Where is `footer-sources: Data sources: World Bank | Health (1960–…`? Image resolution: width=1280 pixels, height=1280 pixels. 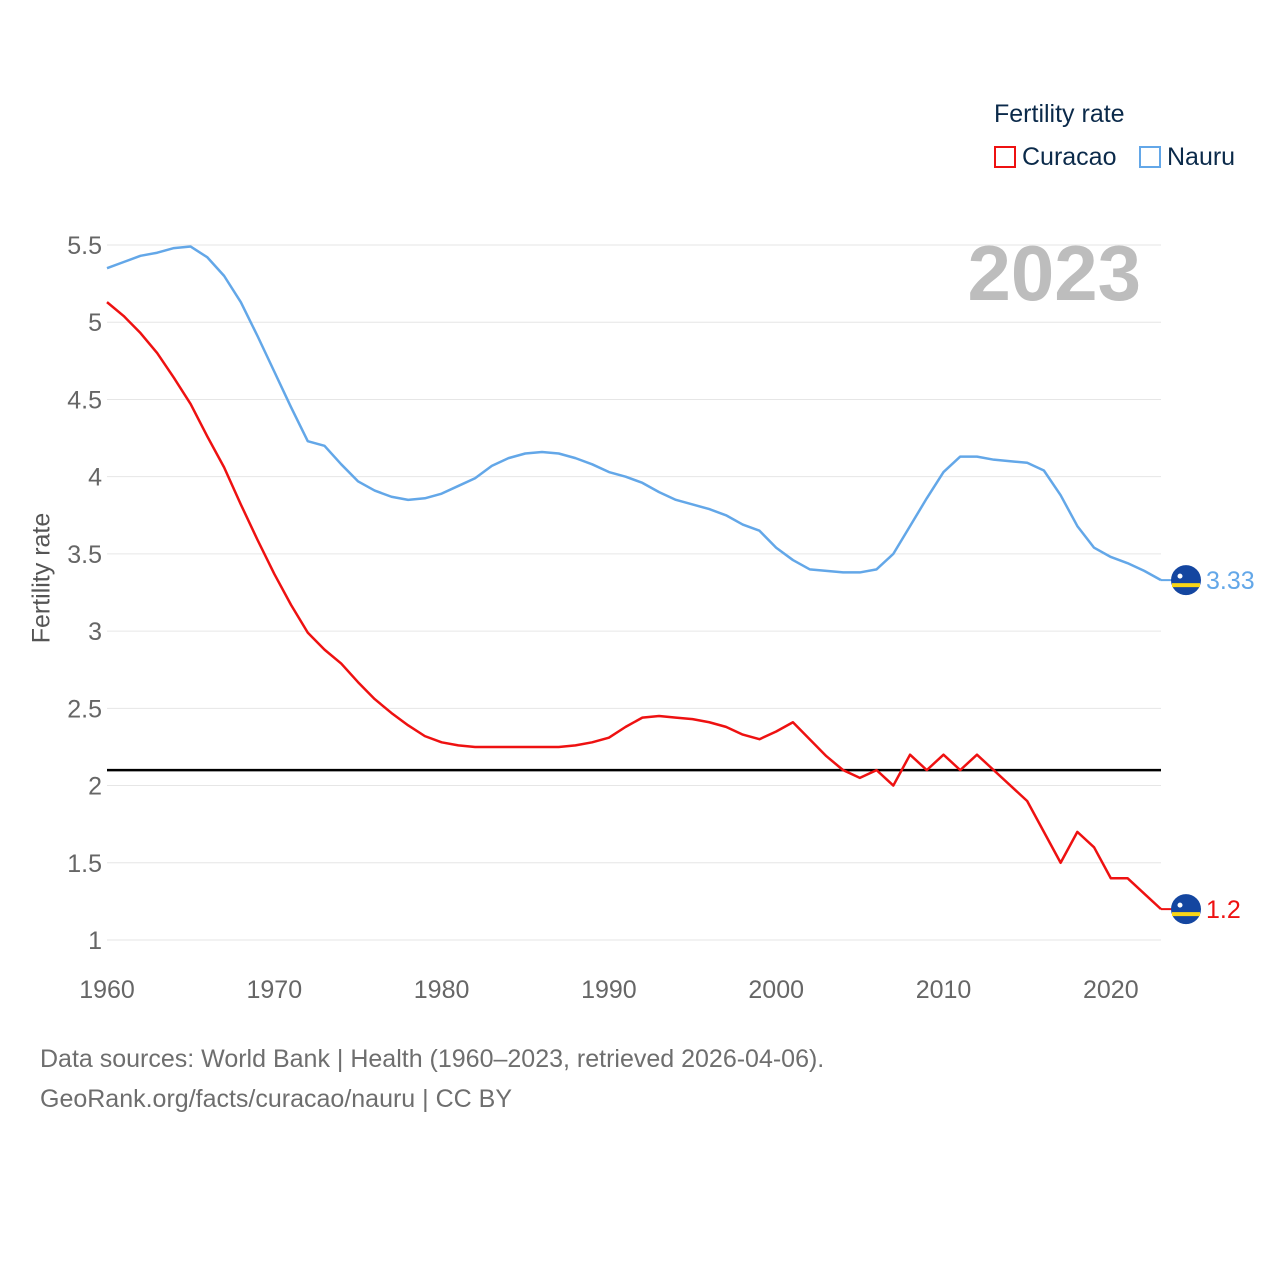 footer-sources: Data sources: World Bank | Health (1960–… is located at coordinates (432, 1059).